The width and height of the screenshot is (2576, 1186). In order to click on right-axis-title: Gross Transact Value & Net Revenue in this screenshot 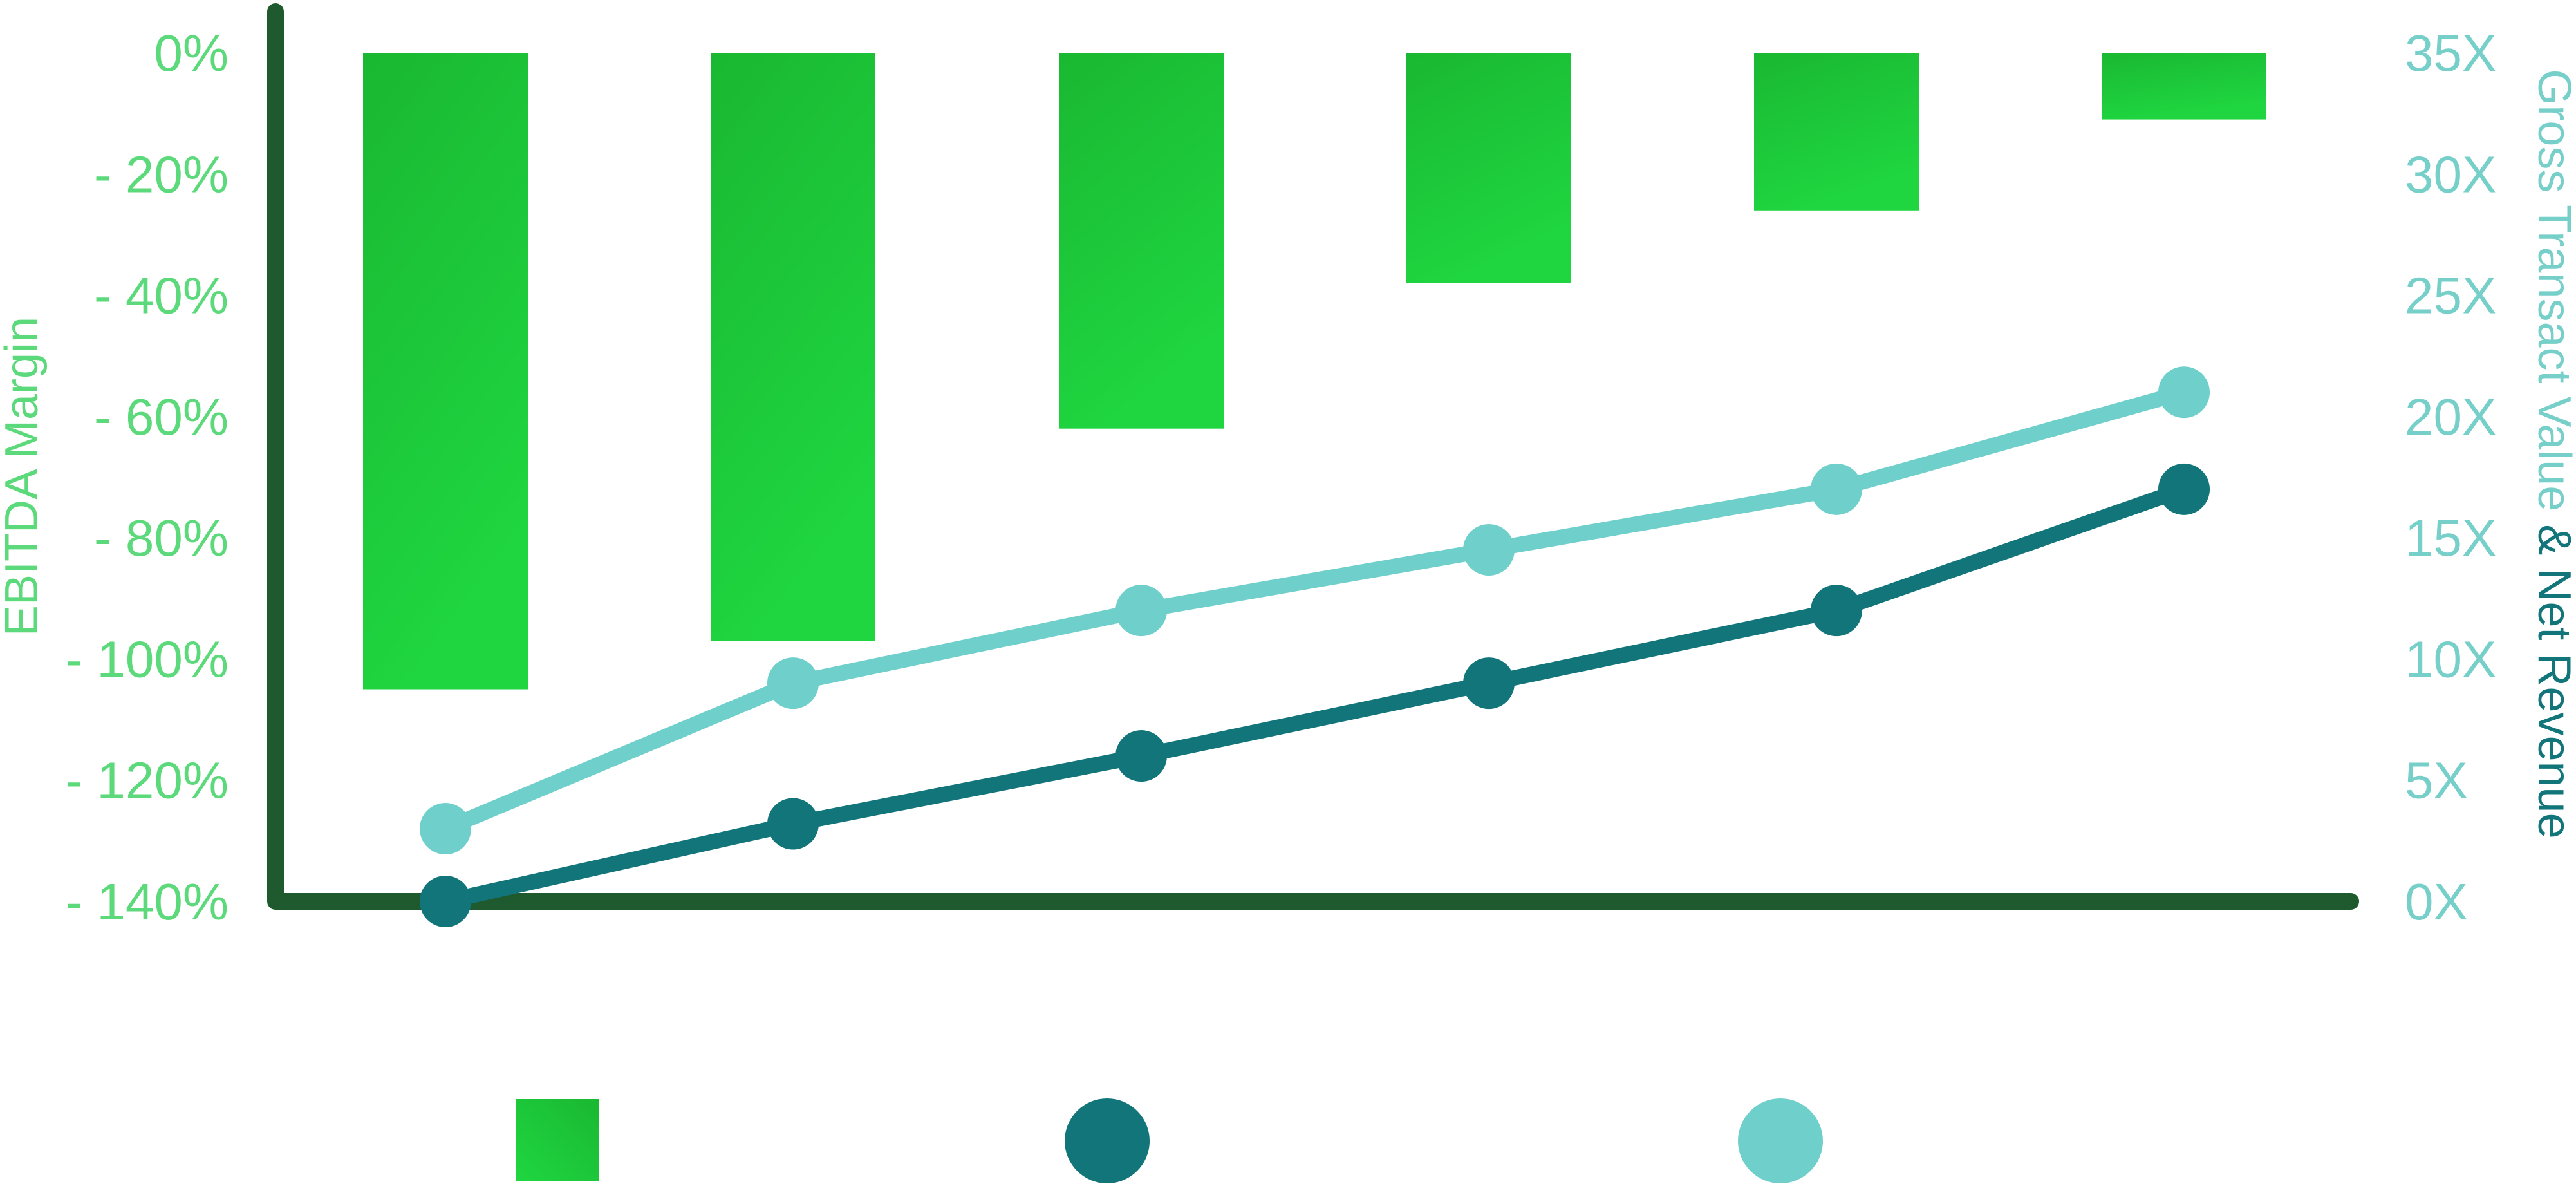, I will do `click(2552, 453)`.